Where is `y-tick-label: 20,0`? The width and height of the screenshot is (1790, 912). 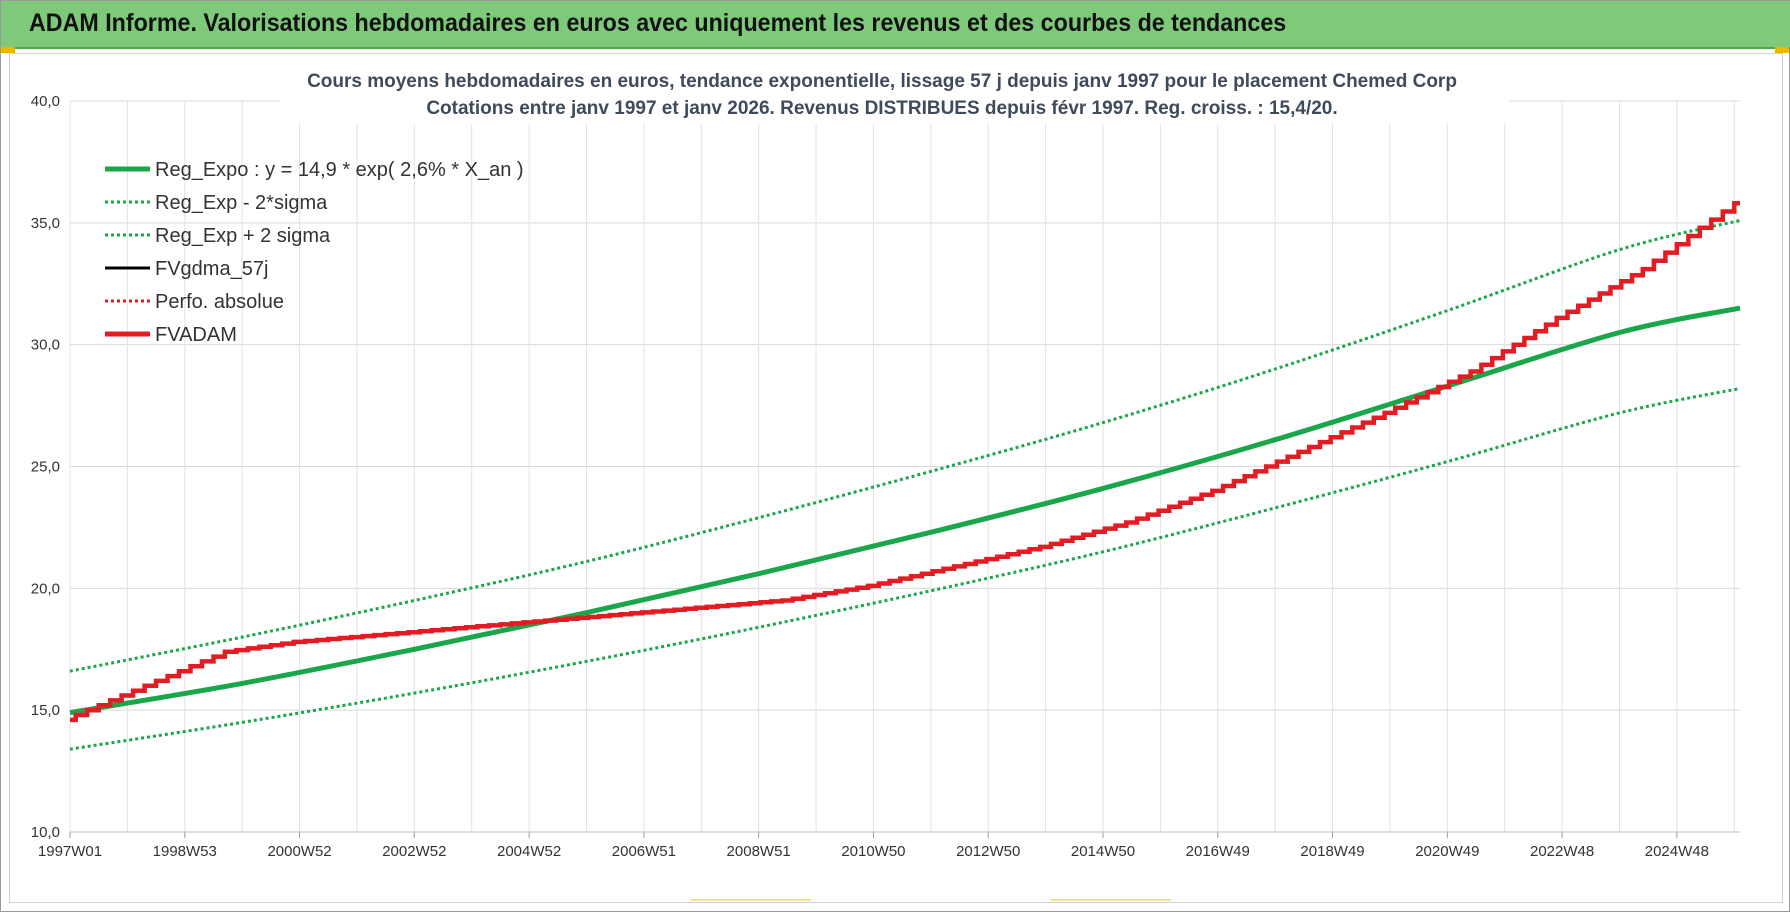
y-tick-label: 20,0 is located at coordinates (45, 588).